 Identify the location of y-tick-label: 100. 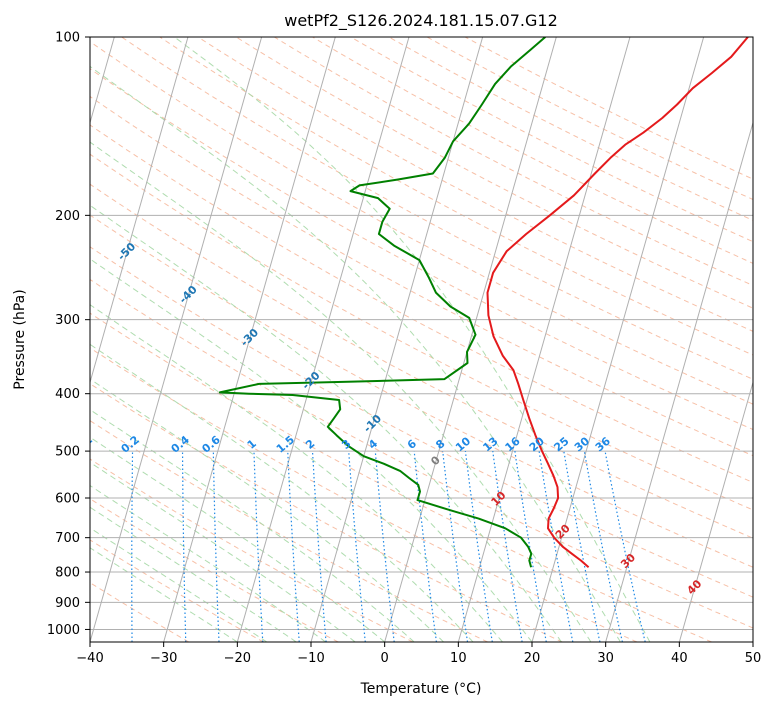
(67, 38).